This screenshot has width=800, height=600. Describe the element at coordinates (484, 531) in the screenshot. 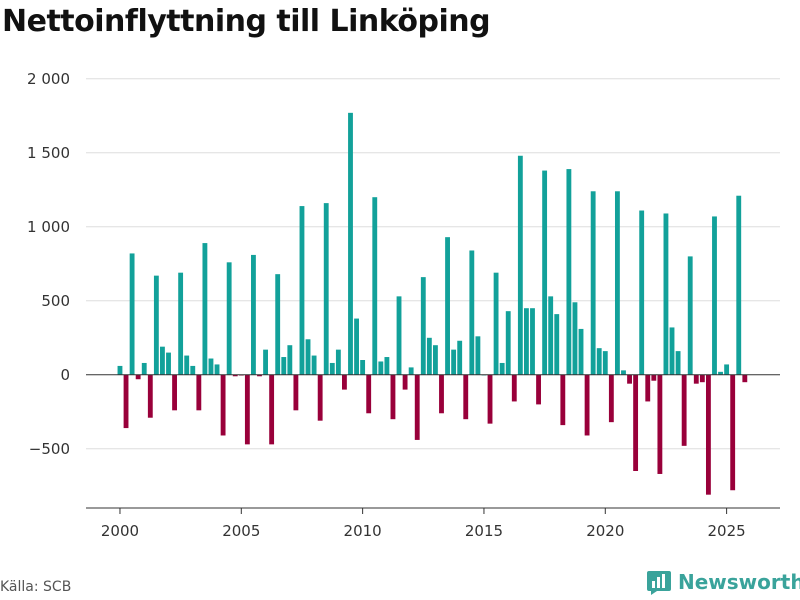

I see `x-tick-label: 2015` at that location.